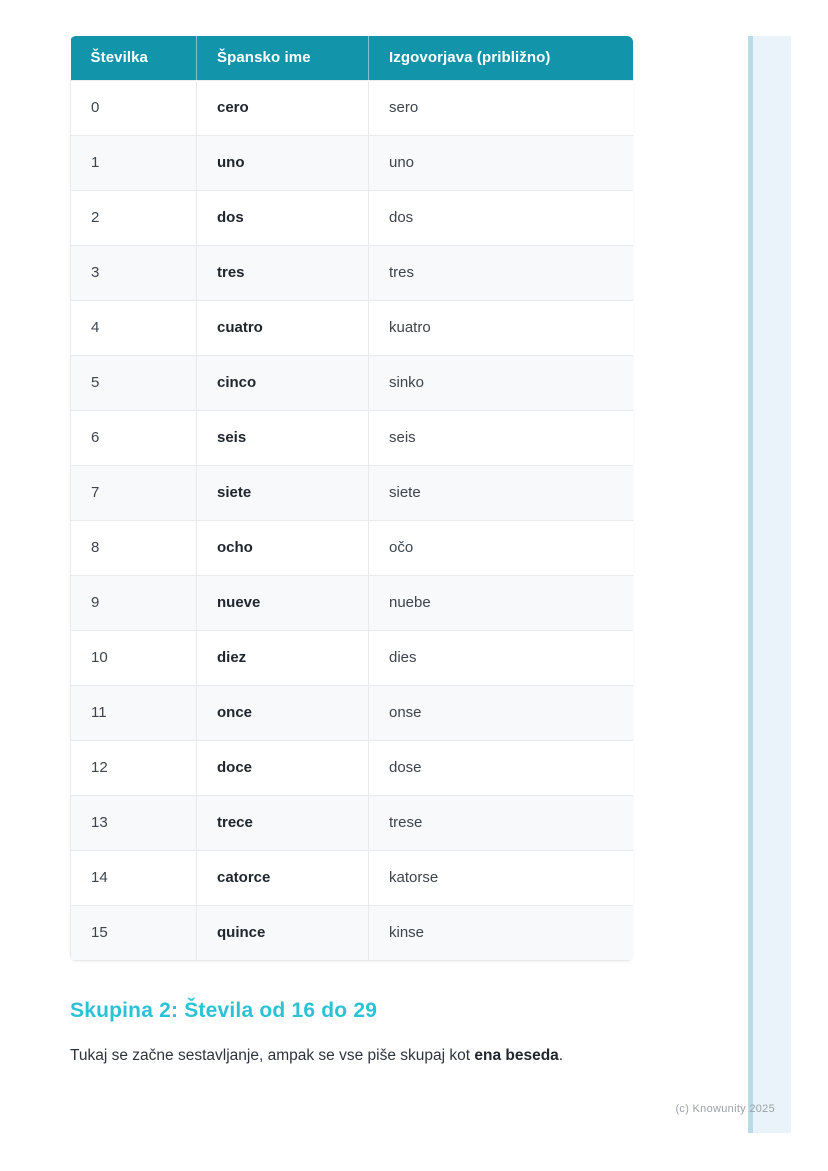  Describe the element at coordinates (500, 382) in the screenshot. I see `pronunciation-cell: sinko` at that location.